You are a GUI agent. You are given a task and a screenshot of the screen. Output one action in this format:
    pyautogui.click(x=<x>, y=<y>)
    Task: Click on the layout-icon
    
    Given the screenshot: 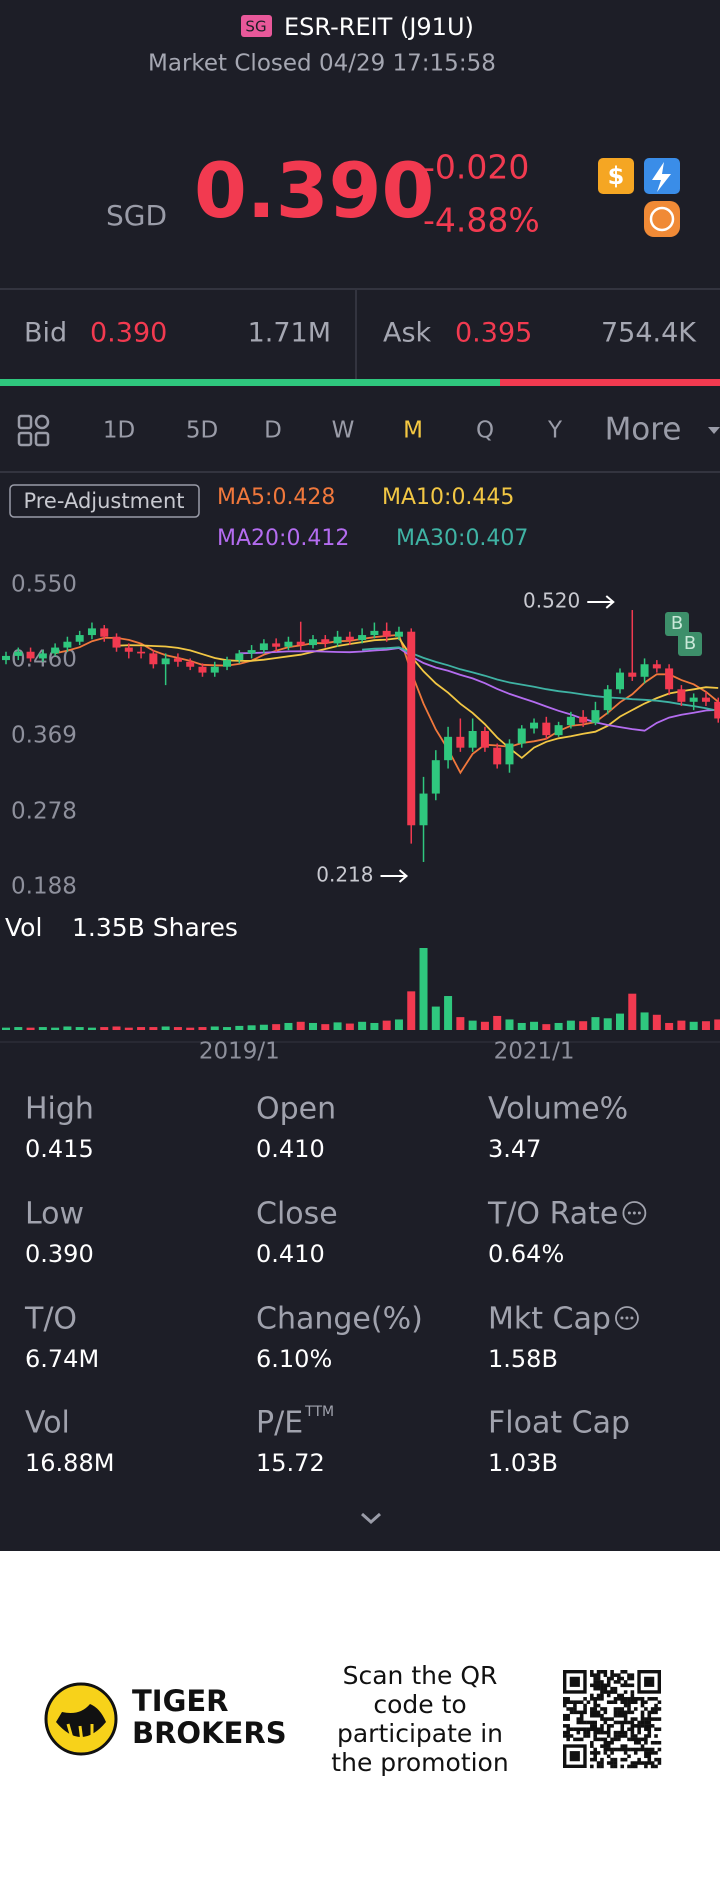 What is the action you would take?
    pyautogui.click(x=33, y=430)
    